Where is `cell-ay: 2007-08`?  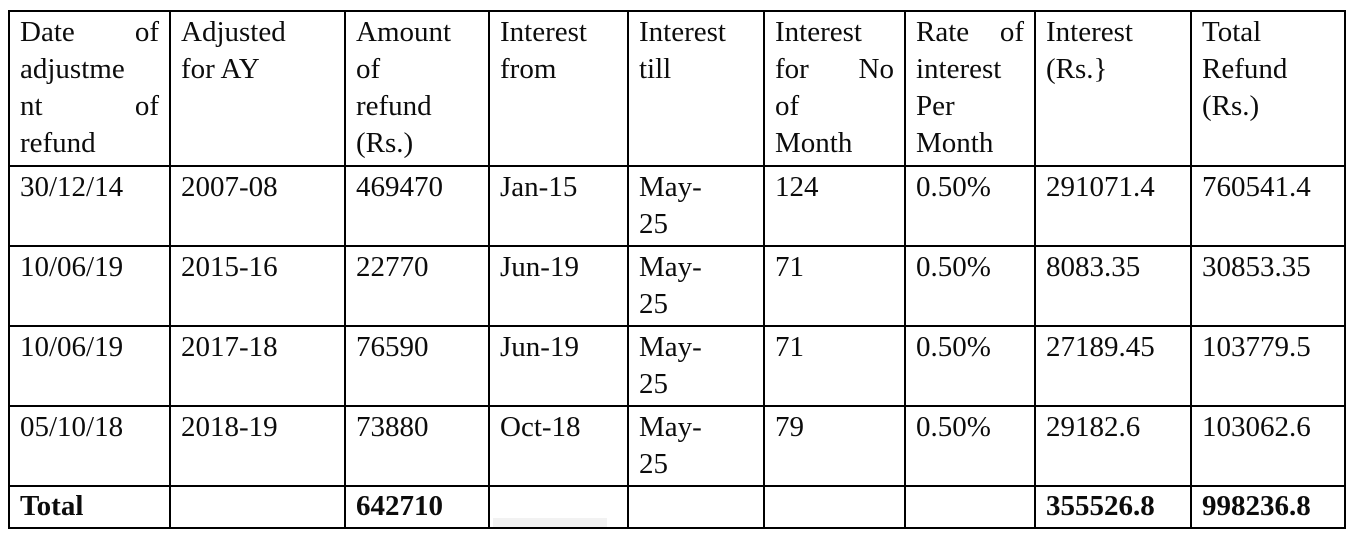
cell-ay: 2007-08 is located at coordinates (257, 206).